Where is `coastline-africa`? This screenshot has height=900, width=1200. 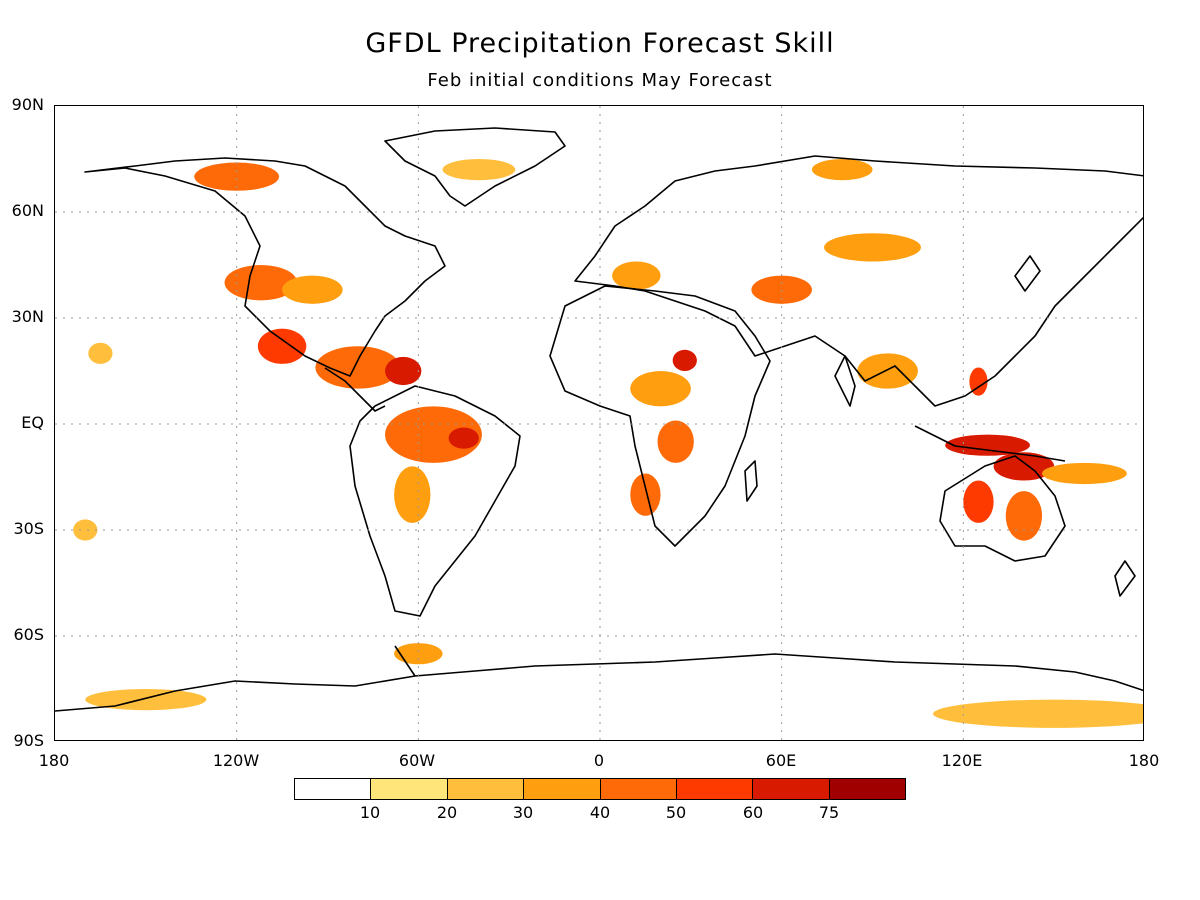 coastline-africa is located at coordinates (660, 416).